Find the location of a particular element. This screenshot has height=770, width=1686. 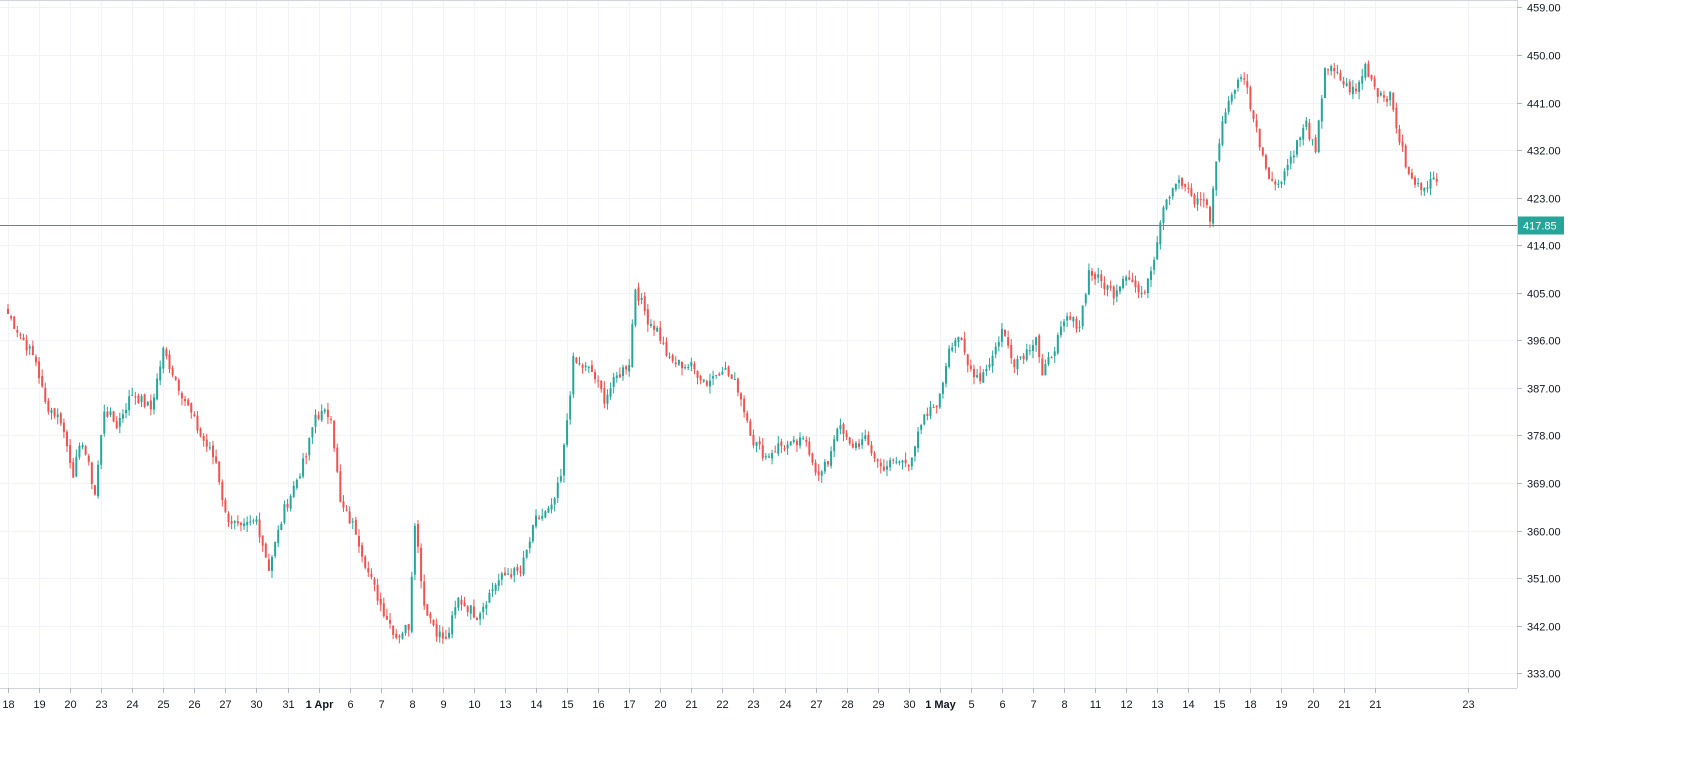

time-tick-label: 19 is located at coordinates (1281, 705).